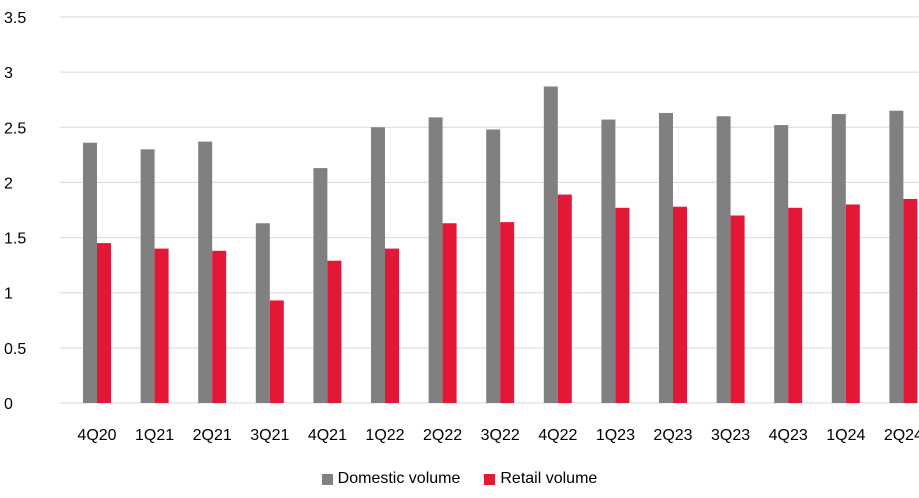  What do you see at coordinates (205, 272) in the screenshot?
I see `bar-domestic-2Q21` at bounding box center [205, 272].